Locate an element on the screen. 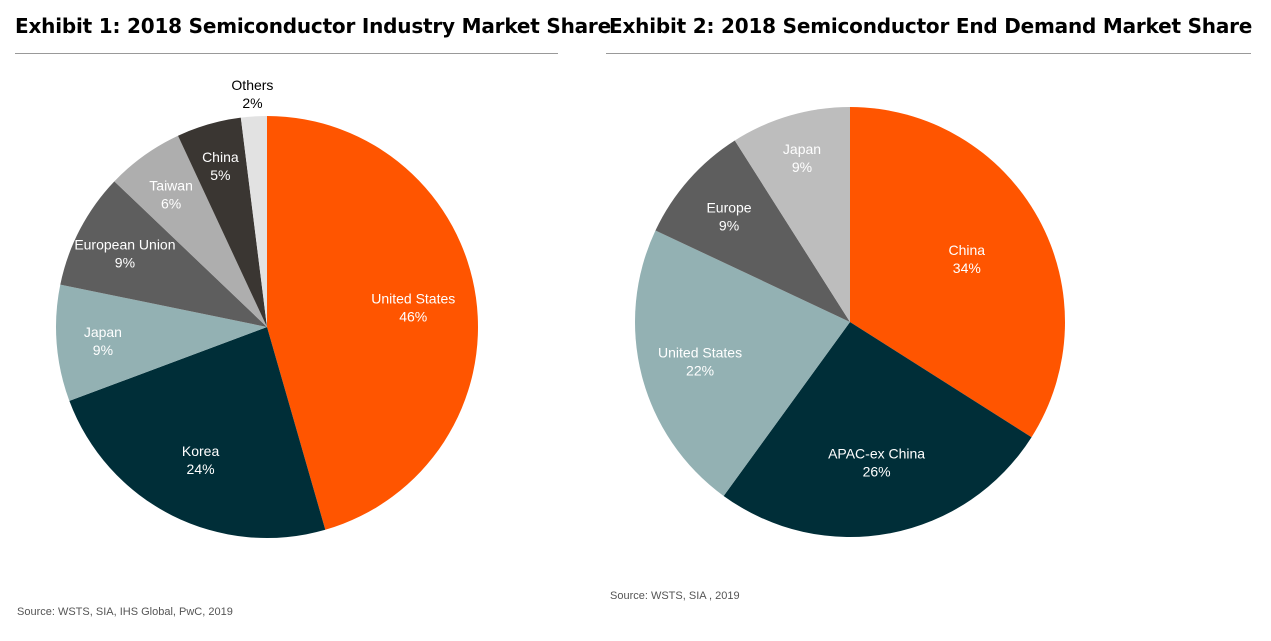 This screenshot has width=1271, height=641. exhibit-1-value-taiwan: 6% is located at coordinates (171, 203).